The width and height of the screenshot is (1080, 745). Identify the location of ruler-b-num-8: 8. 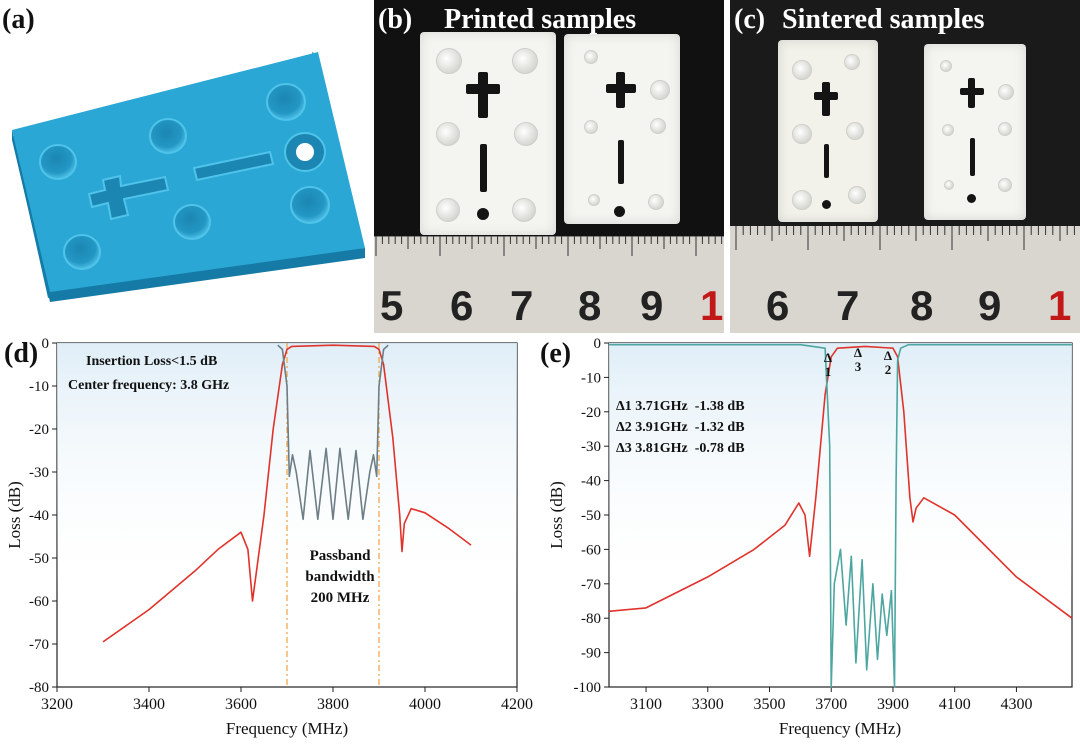
(590, 305).